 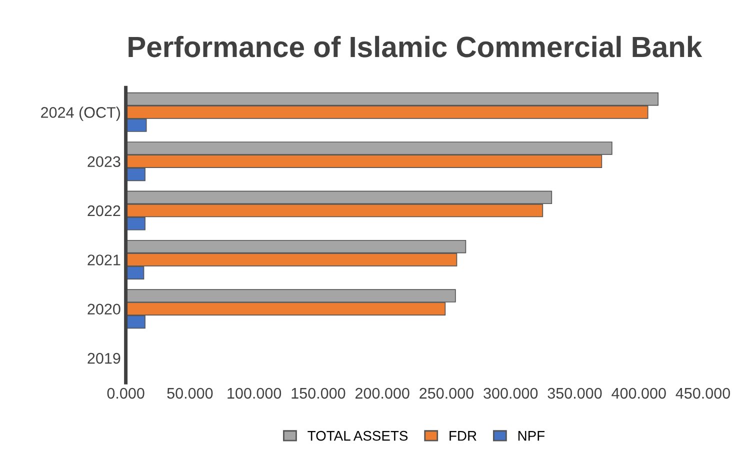 What do you see at coordinates (531, 436) in the screenshot?
I see `legend-label: NPF` at bounding box center [531, 436].